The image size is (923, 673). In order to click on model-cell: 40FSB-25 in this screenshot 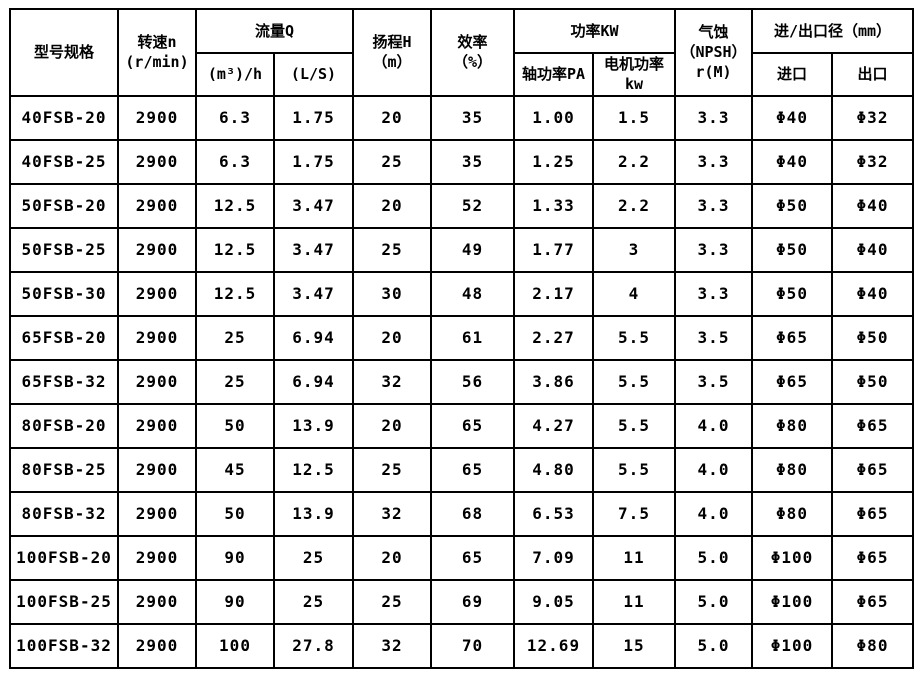, I will do `click(64, 161)`.